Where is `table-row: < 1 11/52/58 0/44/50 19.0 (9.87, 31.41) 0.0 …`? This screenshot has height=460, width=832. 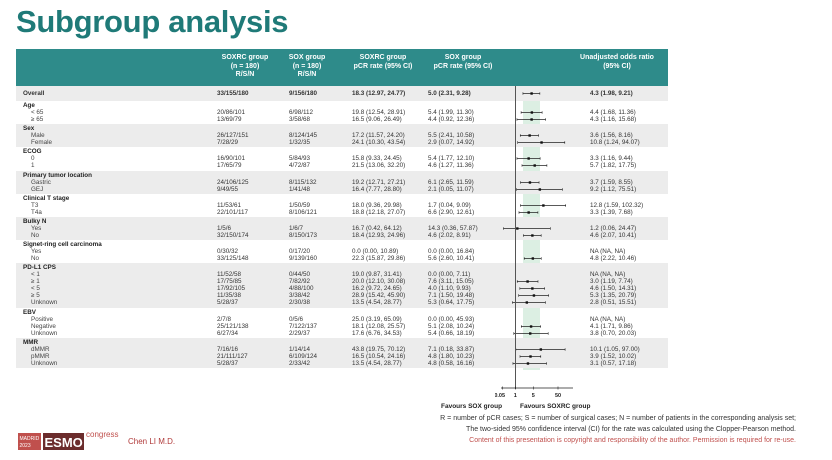 table-row: < 1 11/52/58 0/44/50 19.0 (9.87, 31.41) 0.0 … is located at coordinates (342, 274).